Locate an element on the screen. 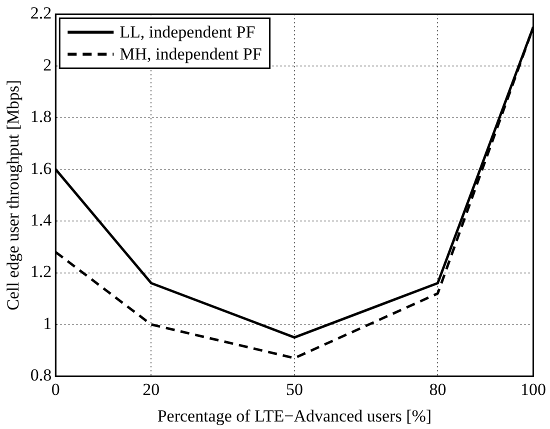 This screenshot has height=429, width=550. x-tick-label: 20 is located at coordinates (151, 389).